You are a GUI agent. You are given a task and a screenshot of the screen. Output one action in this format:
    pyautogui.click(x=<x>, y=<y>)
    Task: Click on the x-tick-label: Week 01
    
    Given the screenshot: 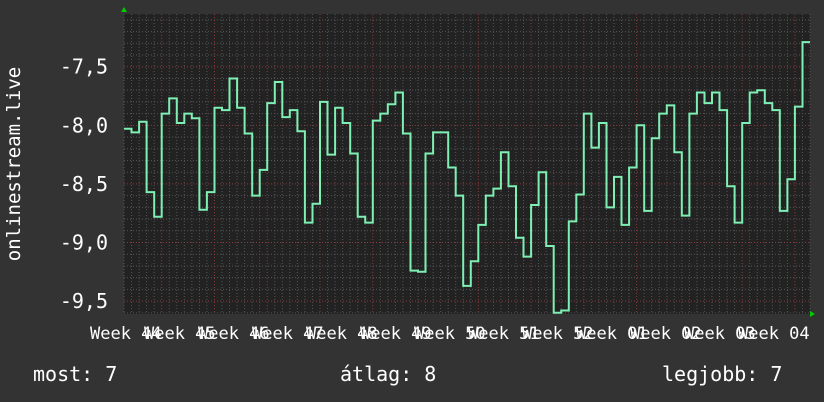 What is the action you would take?
    pyautogui.click(x=612, y=334)
    